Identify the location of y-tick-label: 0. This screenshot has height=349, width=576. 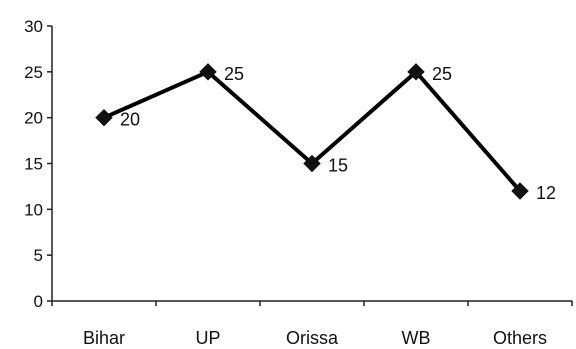
(38, 301).